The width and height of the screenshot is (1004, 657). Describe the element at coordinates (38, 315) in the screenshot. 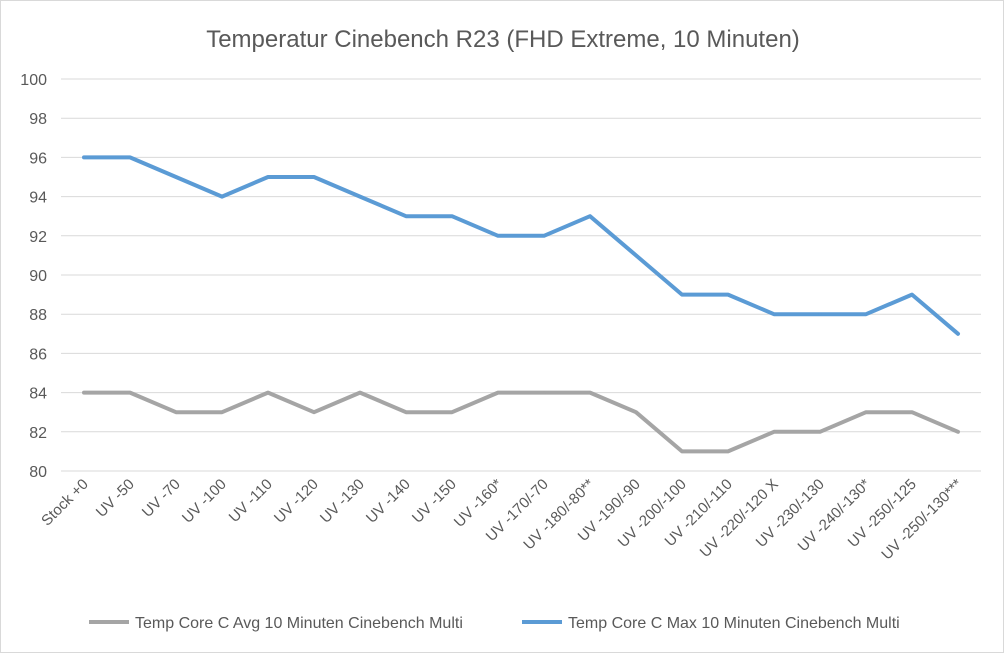

I see `y-tick-label: 88` at that location.